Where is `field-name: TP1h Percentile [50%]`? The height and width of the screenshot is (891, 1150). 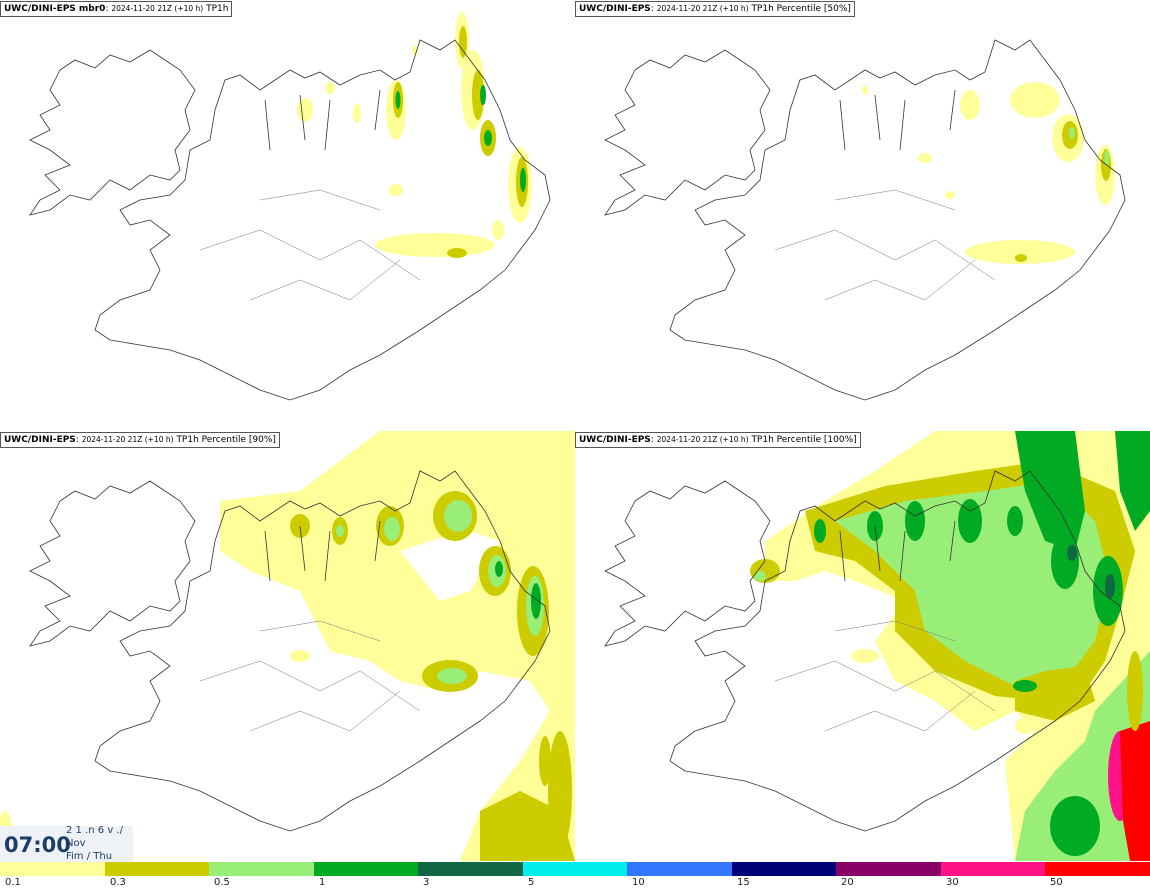 field-name: TP1h Percentile [50%] is located at coordinates (801, 9).